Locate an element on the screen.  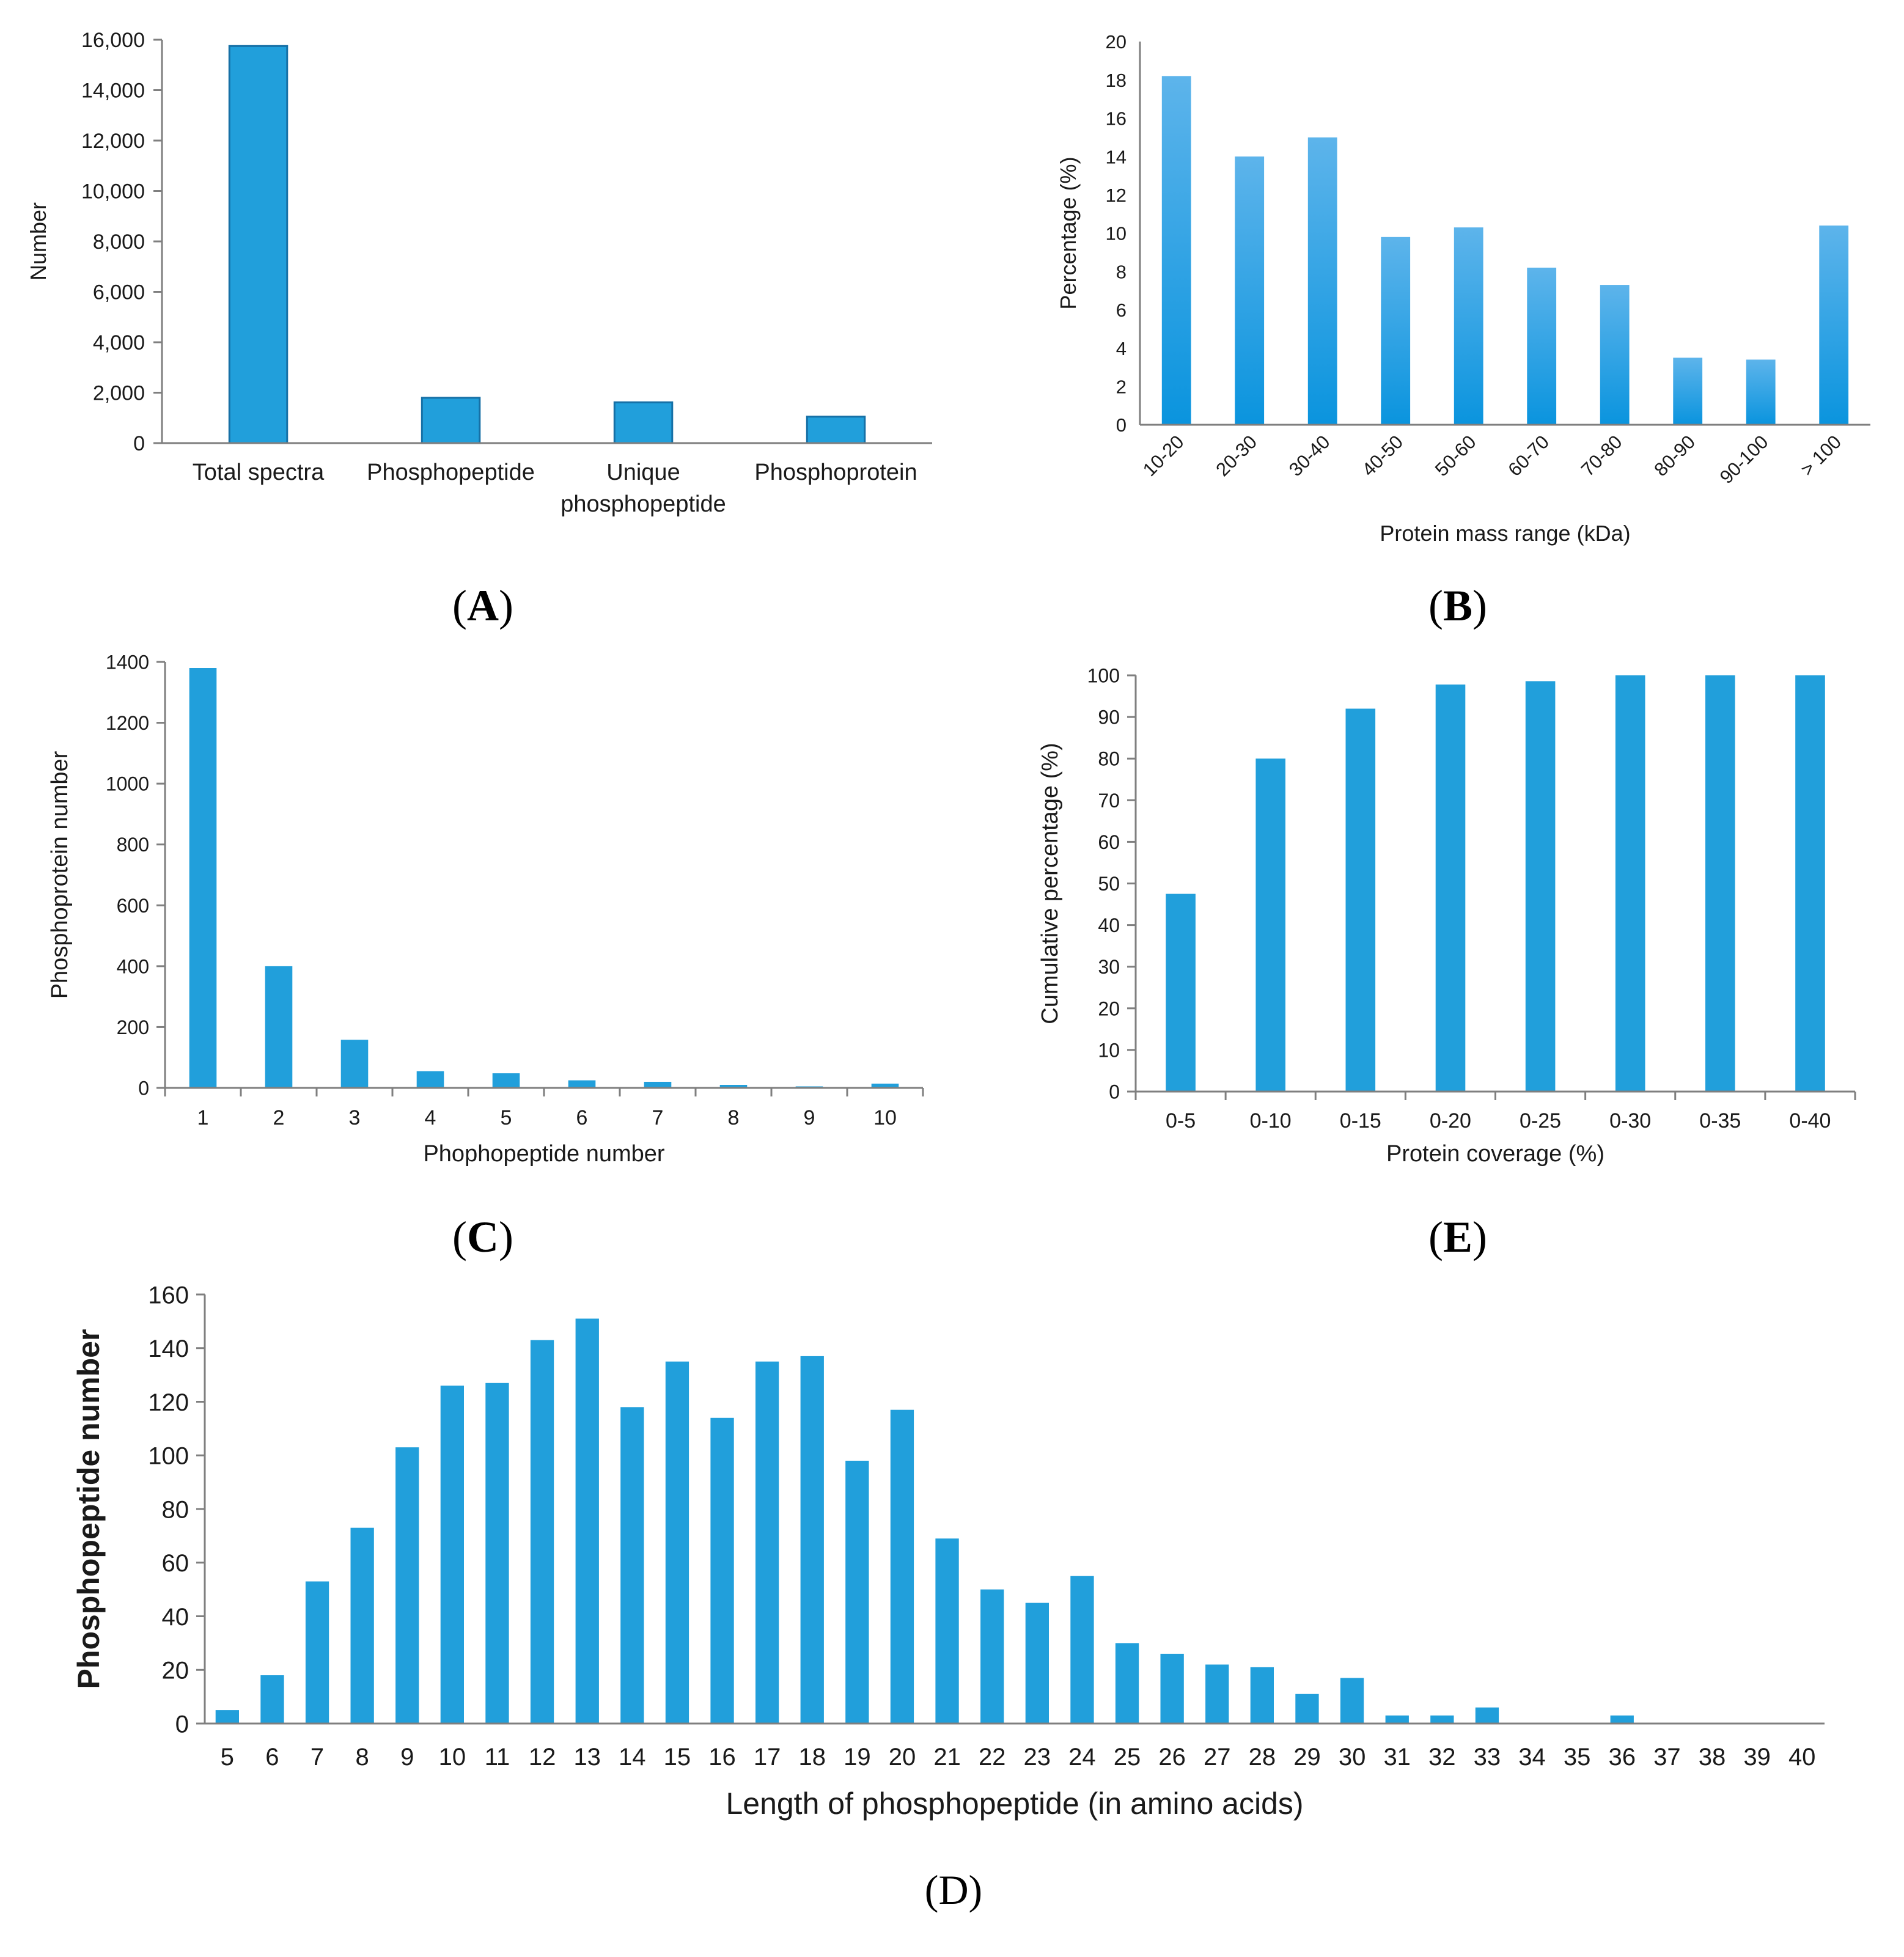
panel-label-b: (B) is located at coordinates (1457, 605).